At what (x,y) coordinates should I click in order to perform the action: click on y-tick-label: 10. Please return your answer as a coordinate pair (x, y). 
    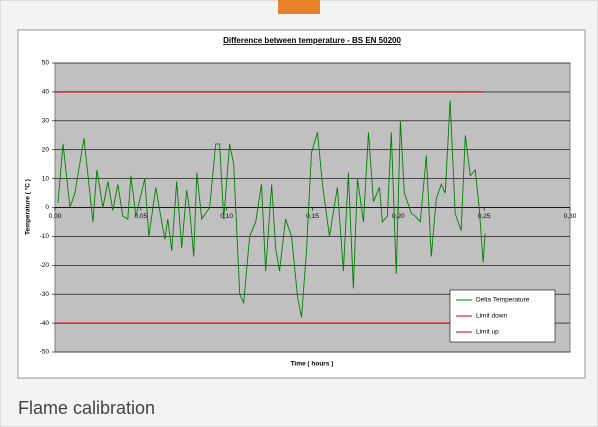
    Looking at the image, I should click on (46, 178).